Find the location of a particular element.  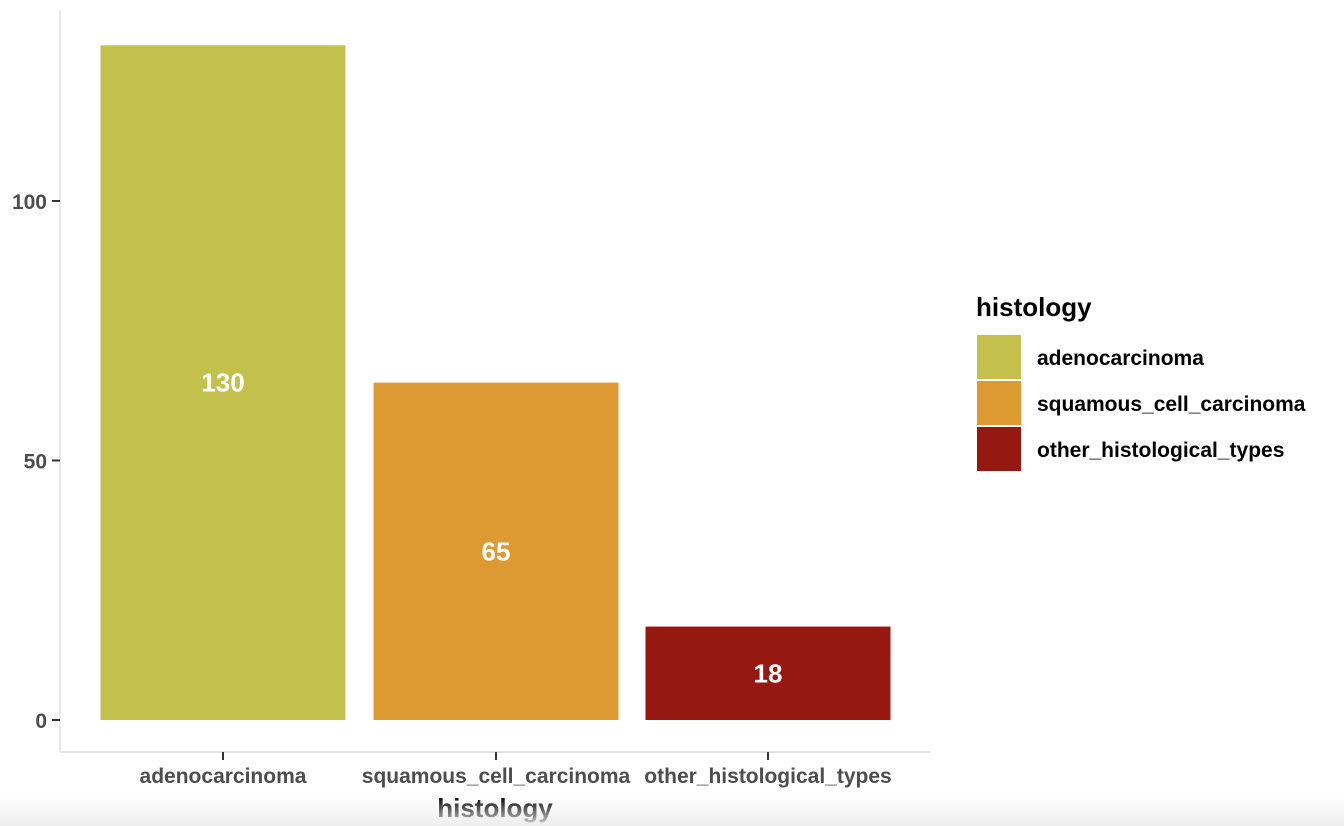

data-label: 65 is located at coordinates (496, 551).